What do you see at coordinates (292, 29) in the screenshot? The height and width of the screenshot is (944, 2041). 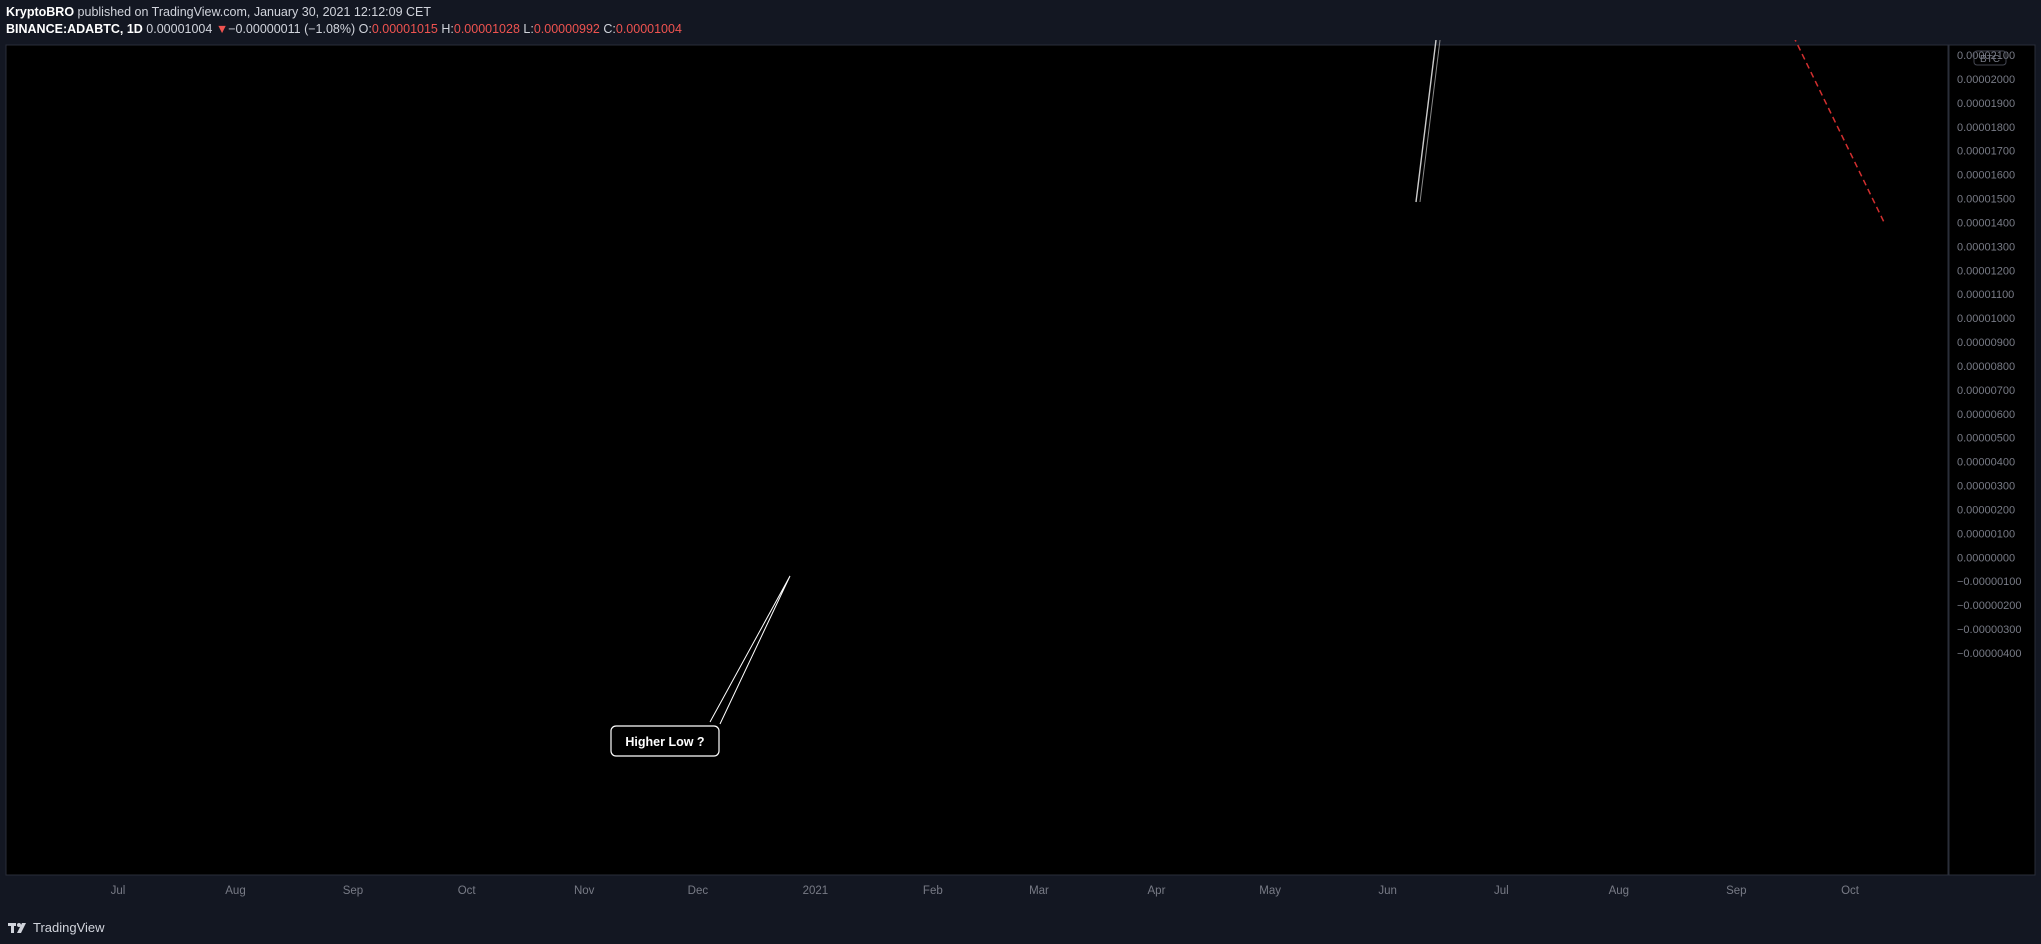 I see `price-change: −0.00000011 (−1.08%)` at bounding box center [292, 29].